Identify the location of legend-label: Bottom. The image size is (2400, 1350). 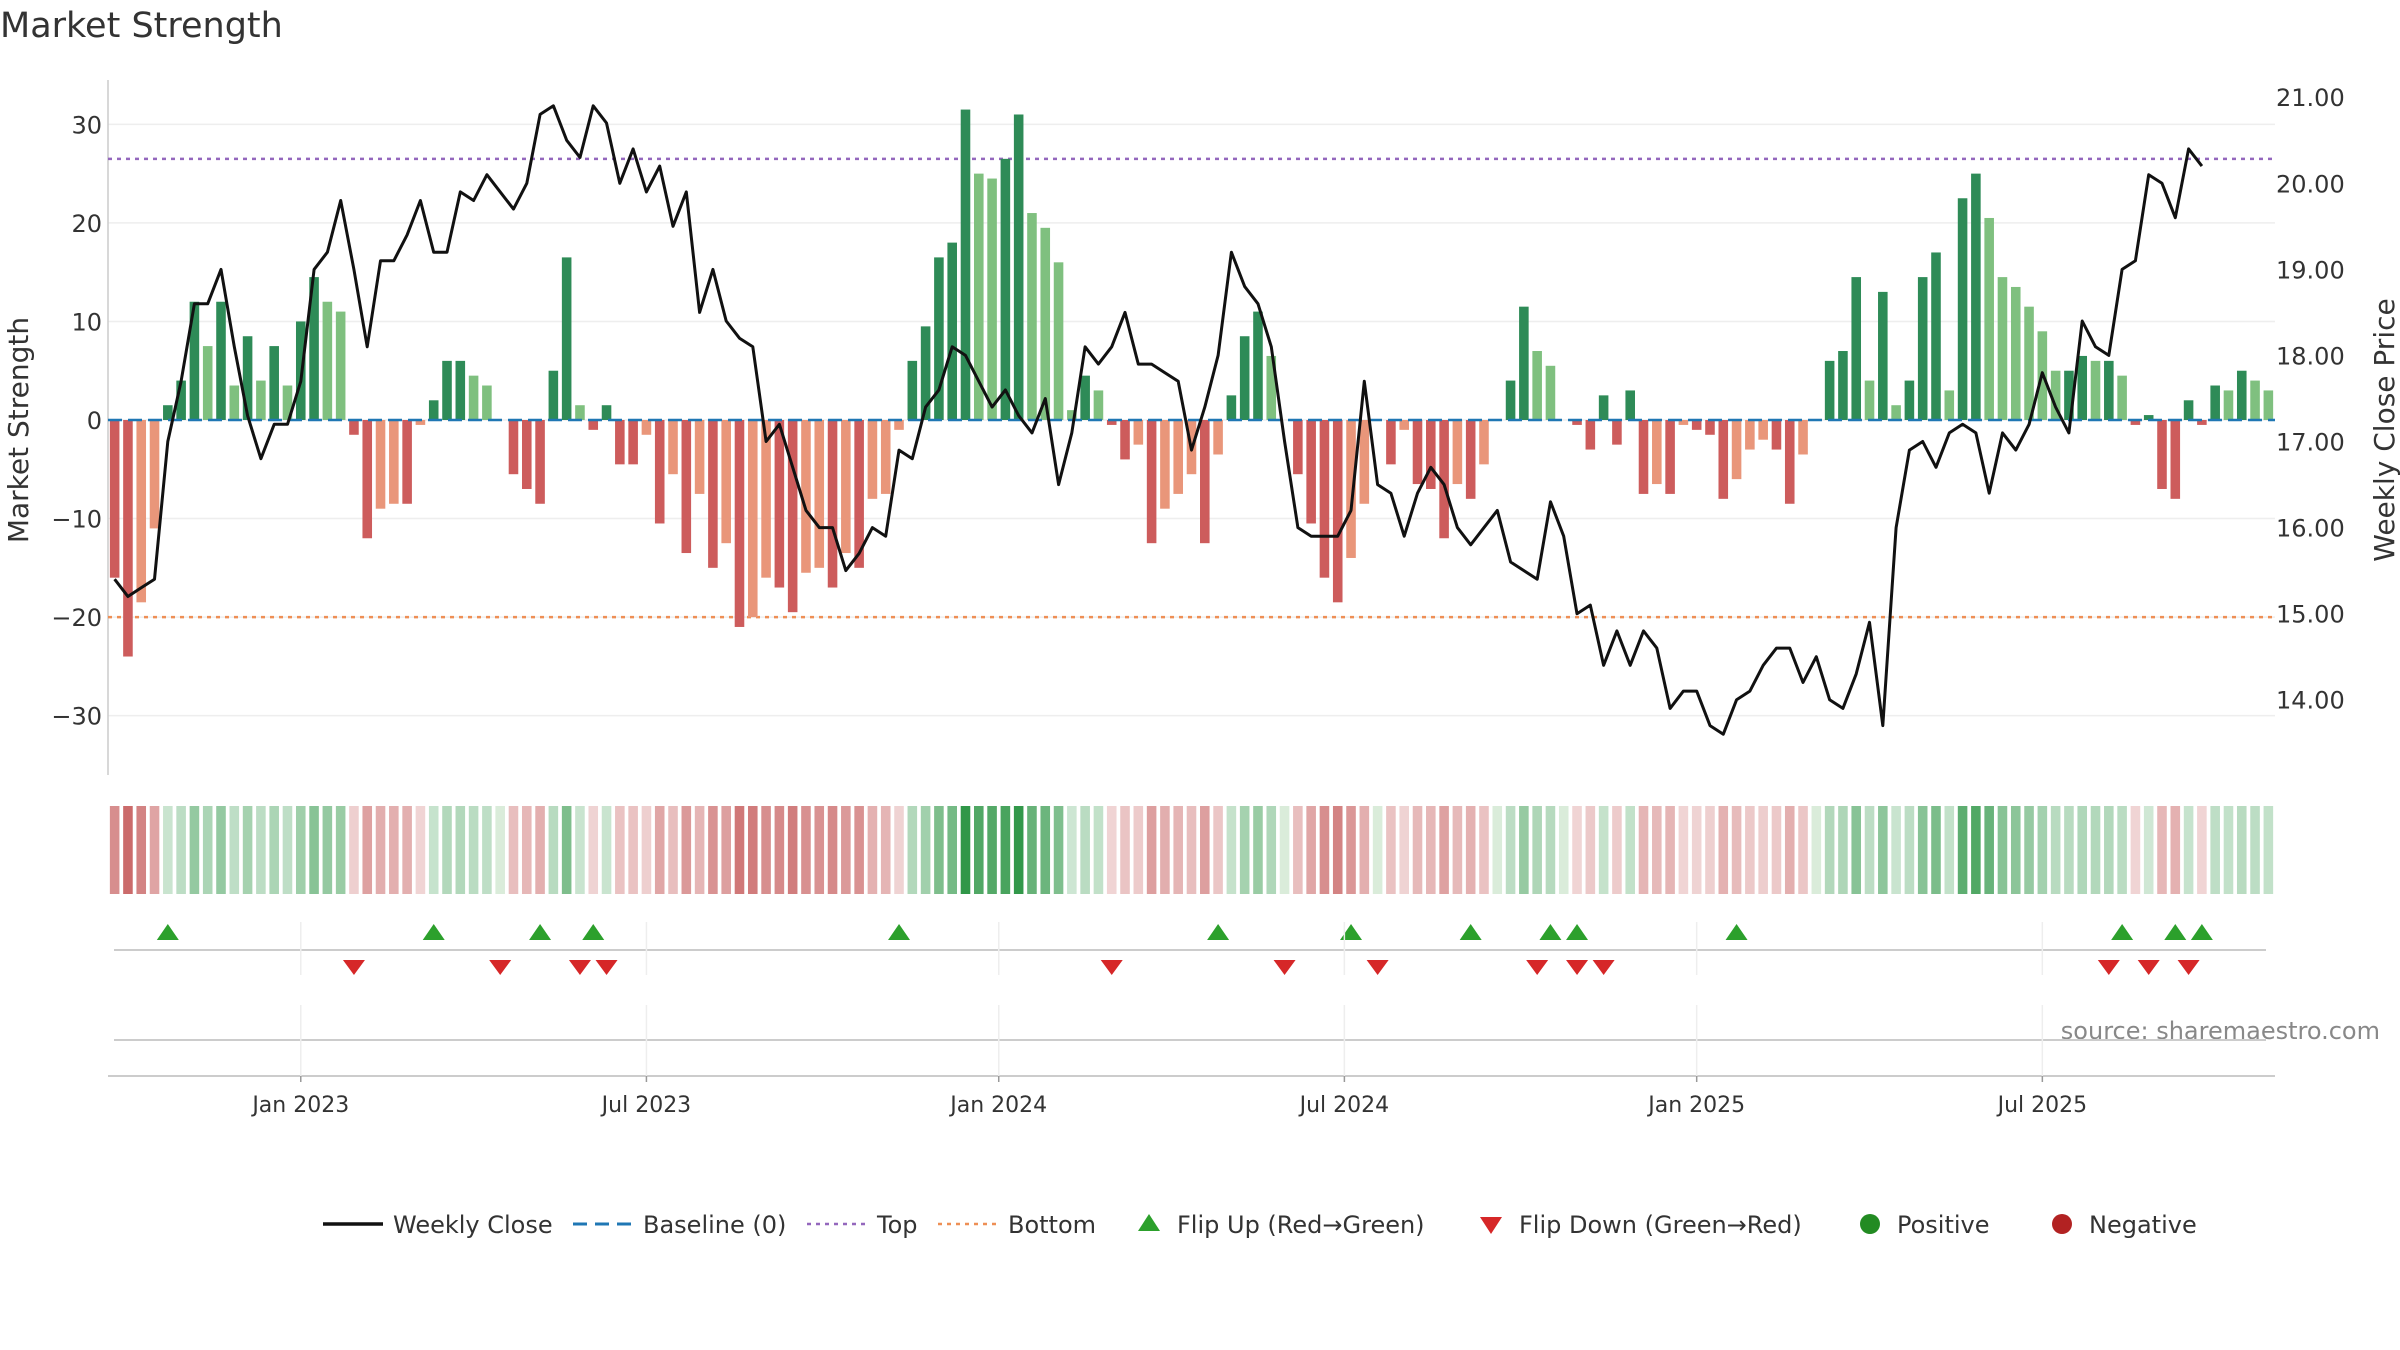
(1052, 1225).